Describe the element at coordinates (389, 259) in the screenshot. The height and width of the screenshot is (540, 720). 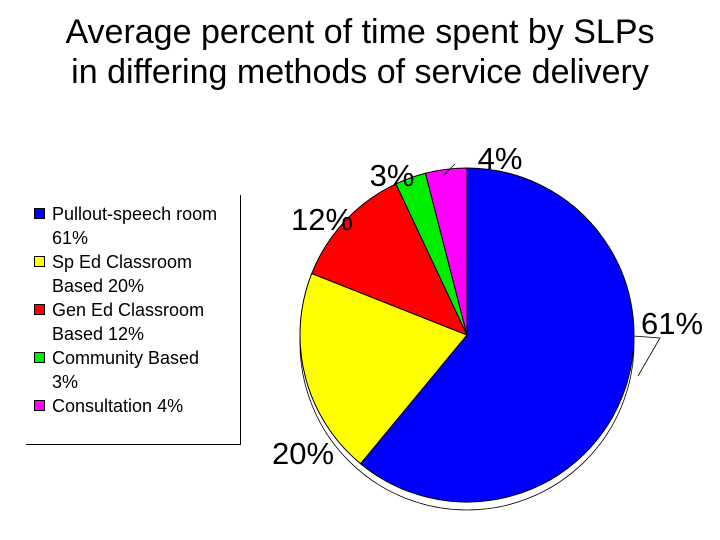
I see `pie-slice-gened` at that location.